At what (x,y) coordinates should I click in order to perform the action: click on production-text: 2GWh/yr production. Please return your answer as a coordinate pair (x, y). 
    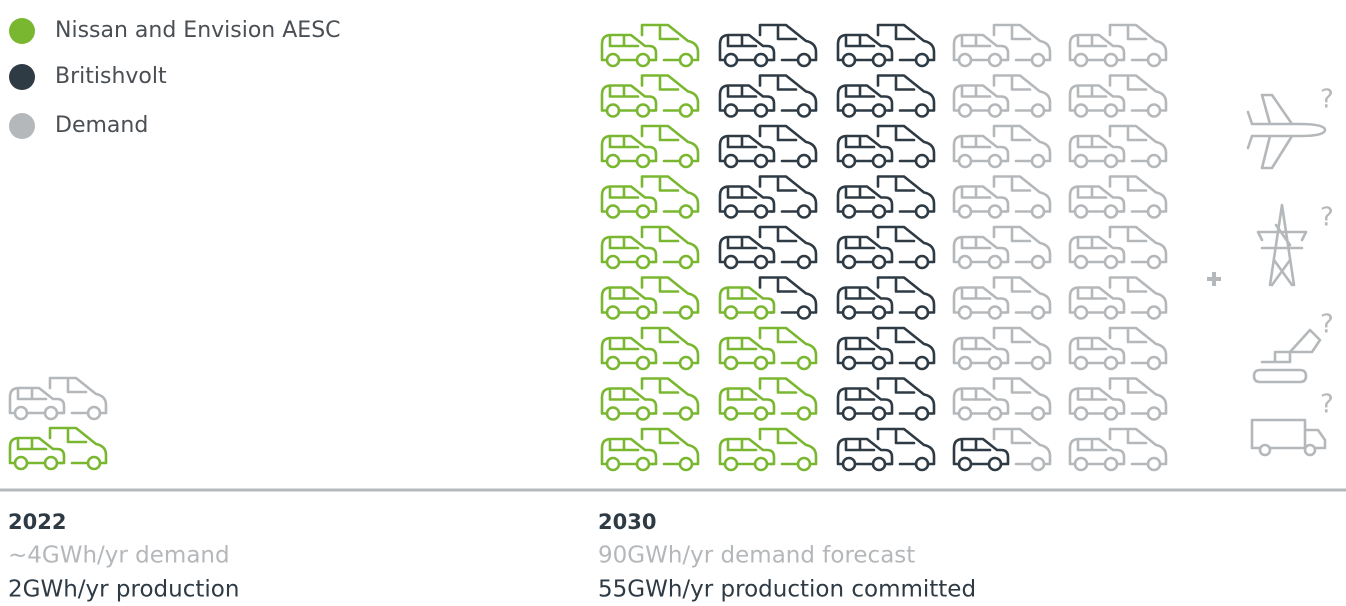
    Looking at the image, I should click on (123, 590).